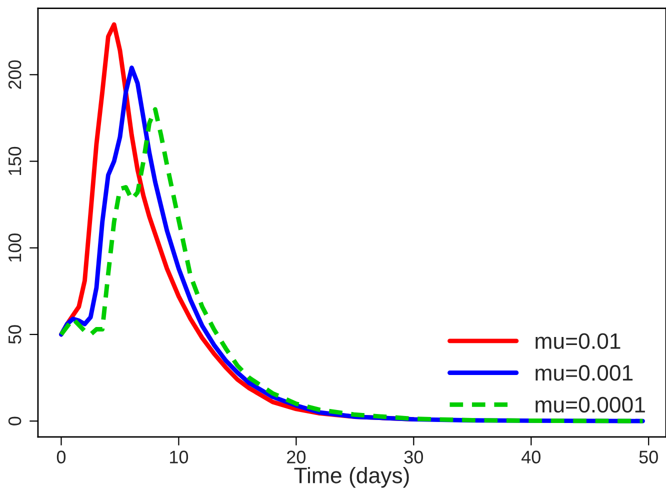 The width and height of the screenshot is (666, 491). Describe the element at coordinates (61, 457) in the screenshot. I see `x-tick-label: 0` at that location.